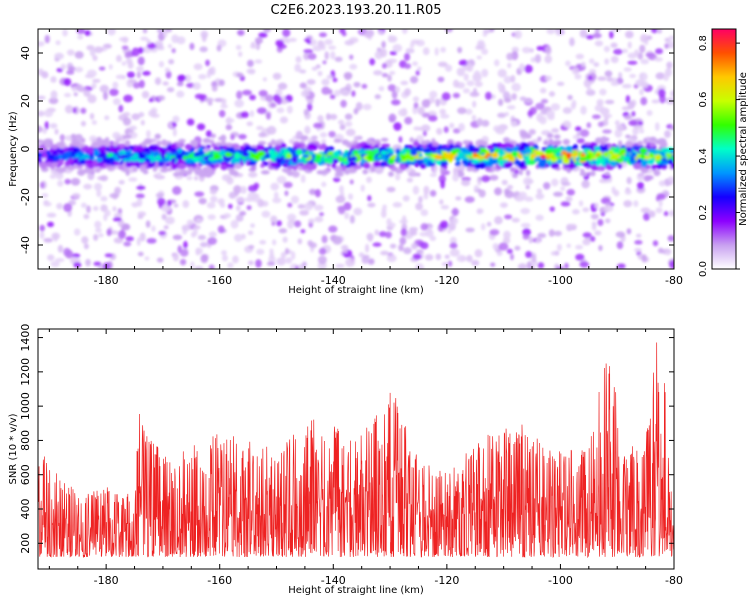 This screenshot has width=750, height=600. I want to click on y-tick-label: 1000, so click(25, 406).